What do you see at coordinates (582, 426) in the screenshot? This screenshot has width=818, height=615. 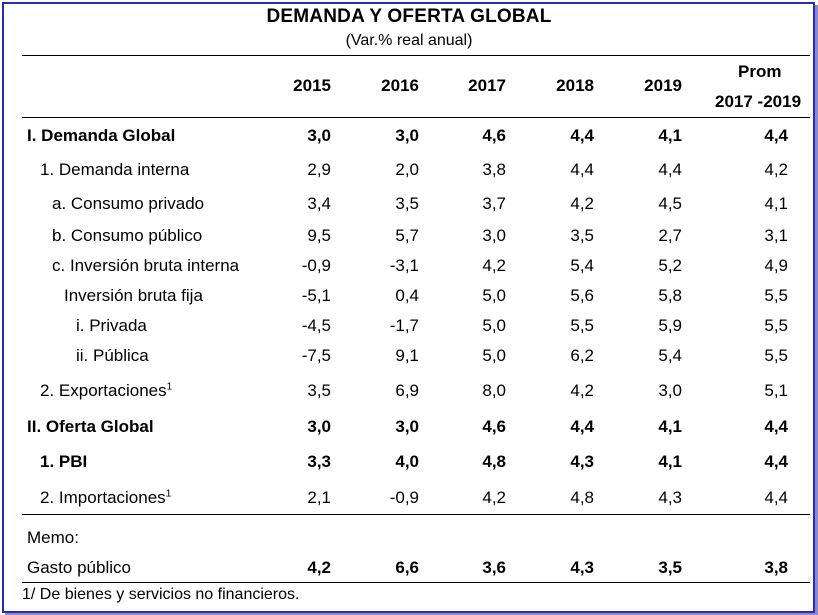 I see `table-row-9-value-3: 4,4` at bounding box center [582, 426].